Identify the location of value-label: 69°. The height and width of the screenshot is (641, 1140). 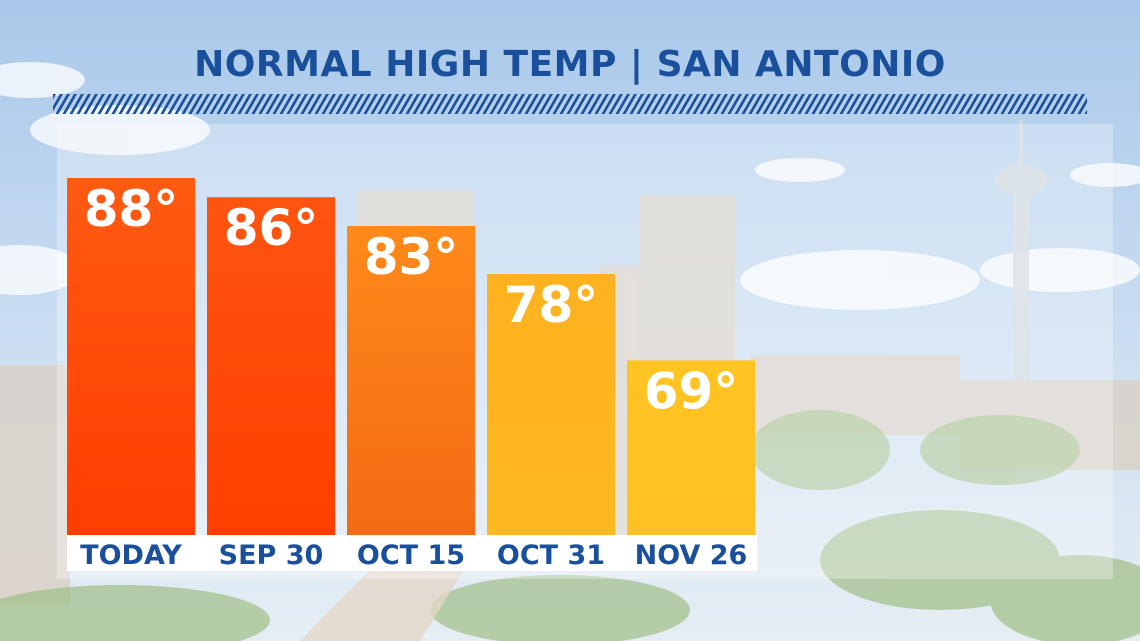
(691, 391).